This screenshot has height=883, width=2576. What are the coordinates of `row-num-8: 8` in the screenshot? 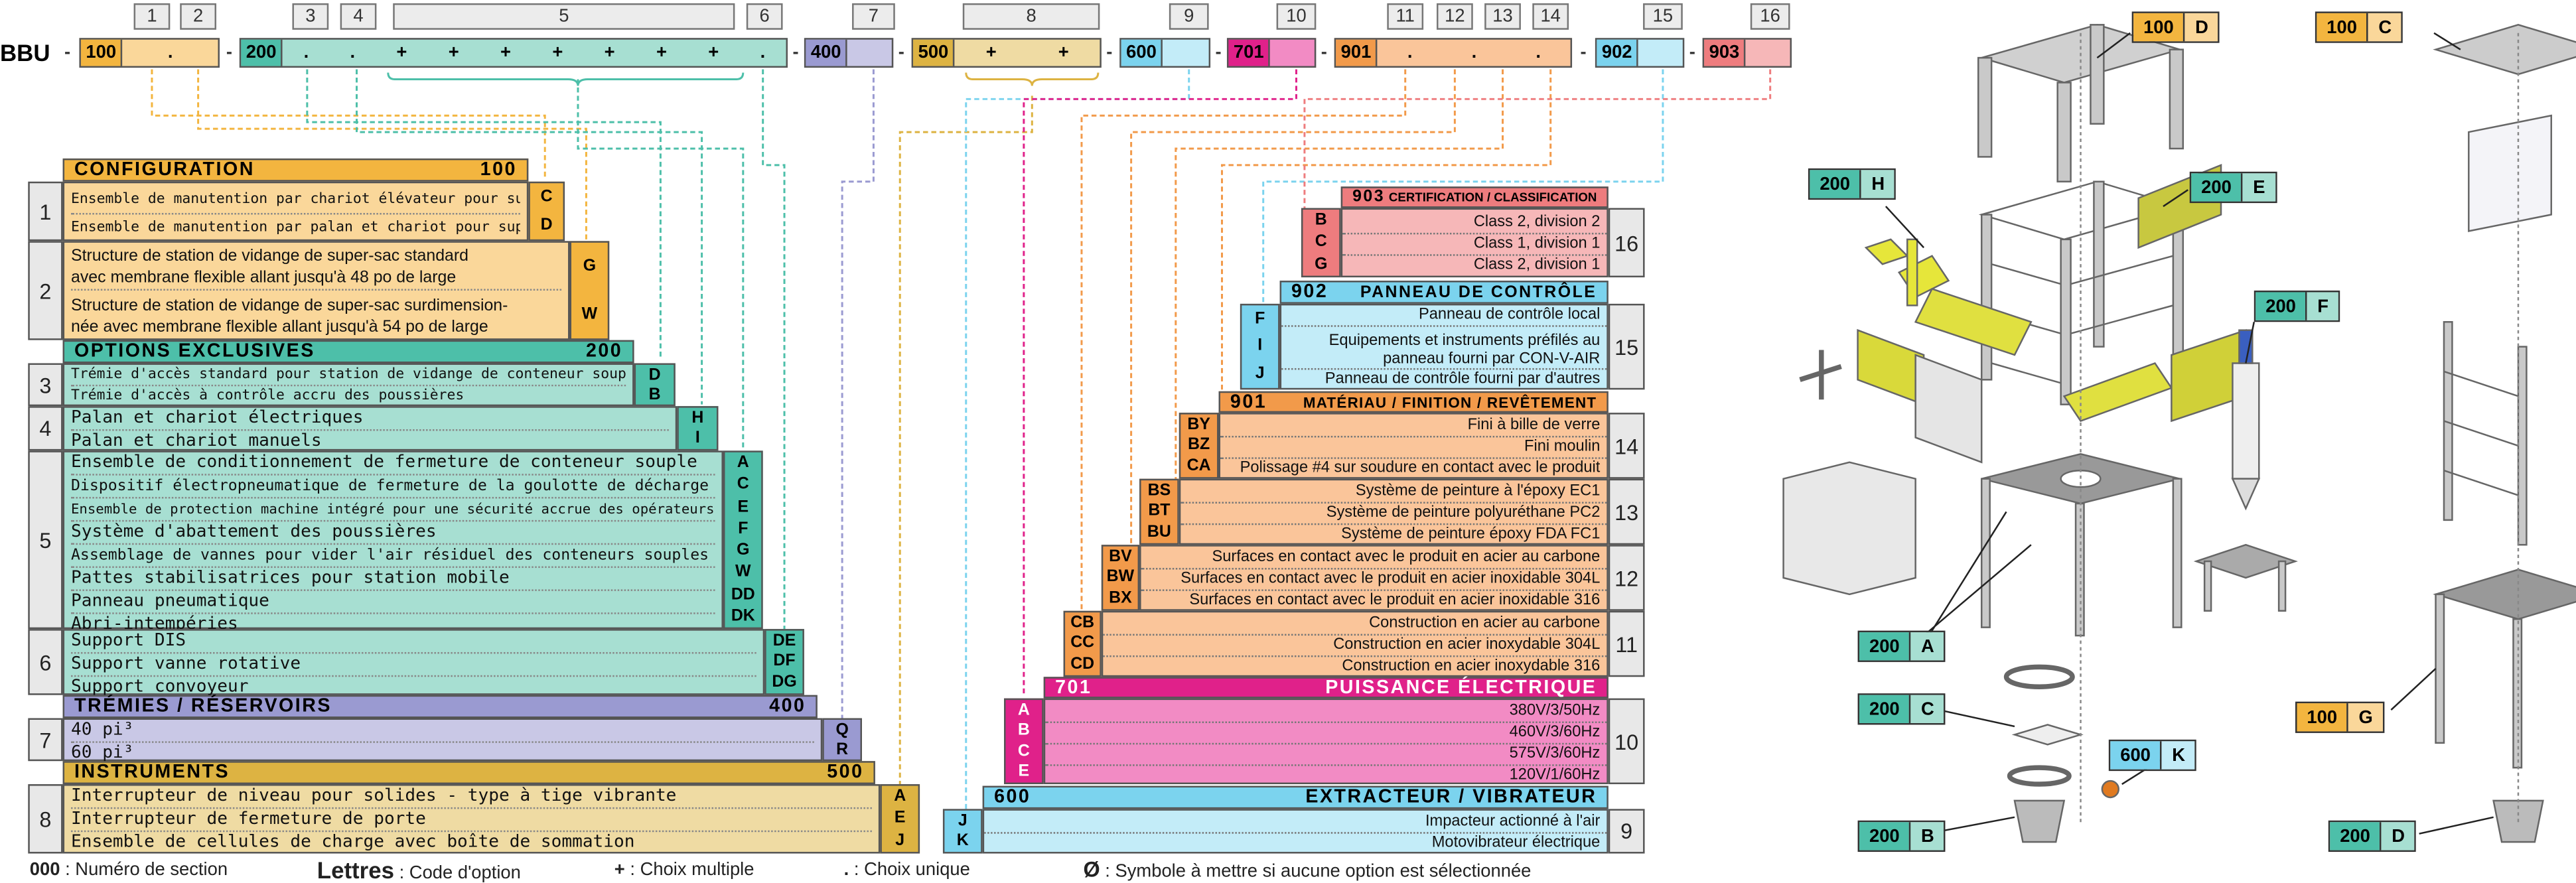 It's located at (46, 819).